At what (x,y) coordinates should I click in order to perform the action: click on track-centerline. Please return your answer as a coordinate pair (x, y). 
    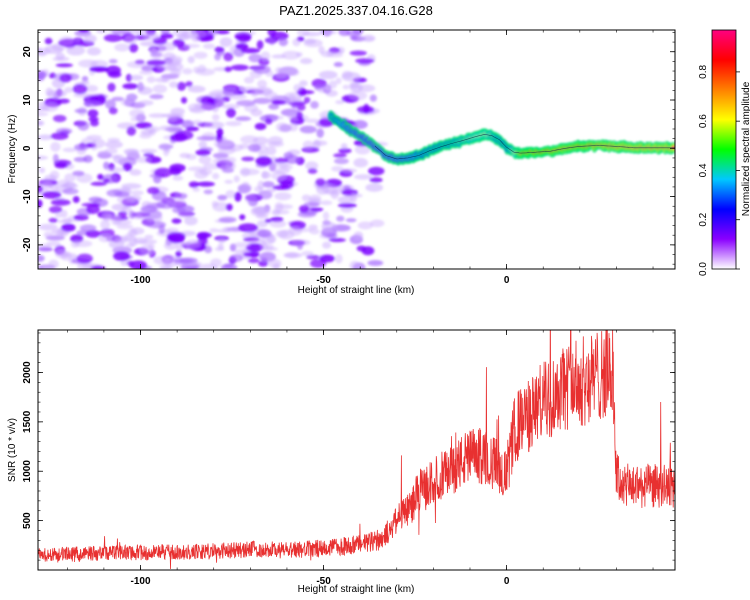
    Looking at the image, I should click on (524, 146).